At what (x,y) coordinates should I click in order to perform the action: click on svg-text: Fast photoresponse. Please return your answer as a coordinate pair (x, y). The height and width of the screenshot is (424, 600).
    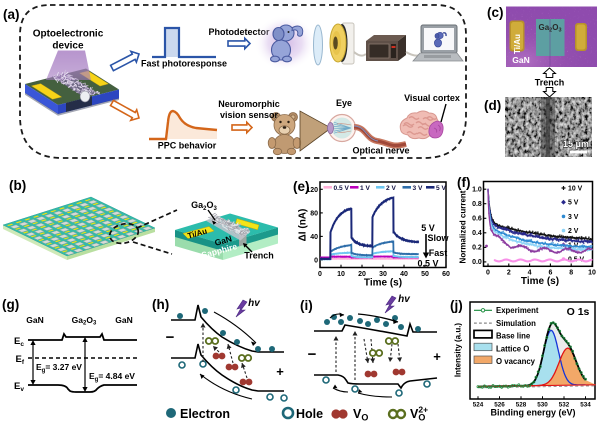
    Looking at the image, I should click on (184, 64).